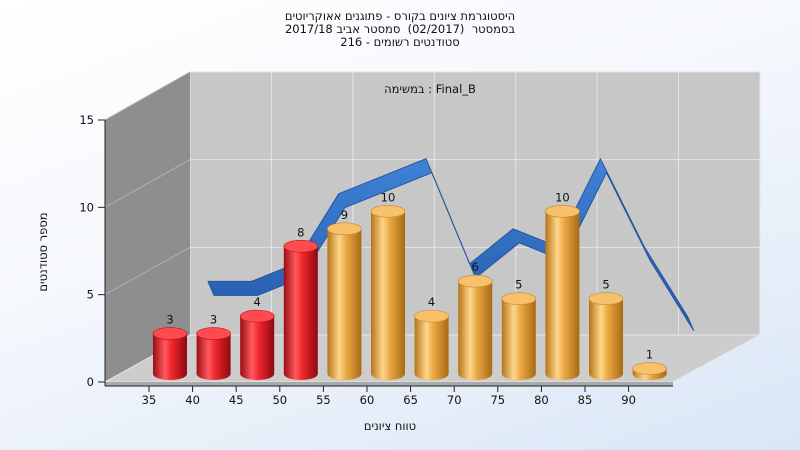  Describe the element at coordinates (90, 295) in the screenshot. I see `y-tick-label: 5` at that location.